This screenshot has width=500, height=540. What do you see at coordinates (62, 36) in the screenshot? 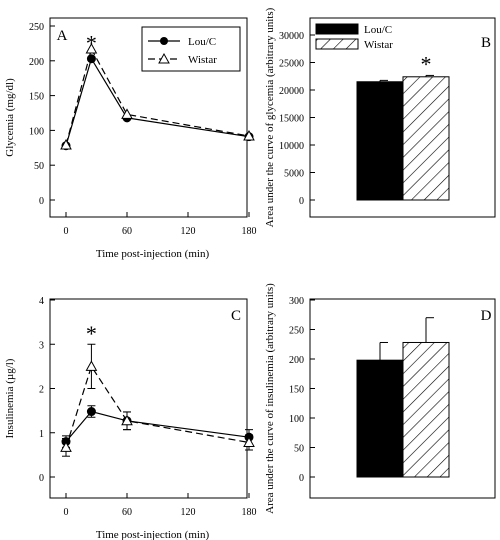
I see `panel-label: A` at bounding box center [62, 36].